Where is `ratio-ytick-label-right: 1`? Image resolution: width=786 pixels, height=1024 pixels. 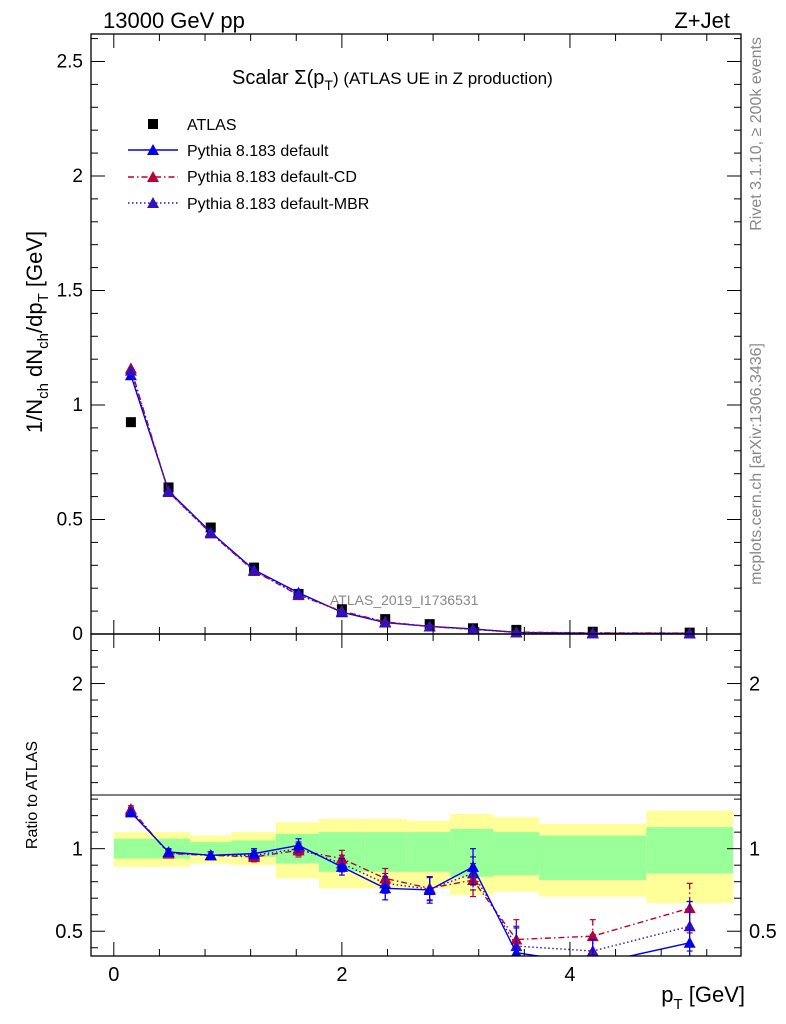
ratio-ytick-label-right: 1 is located at coordinates (754, 850).